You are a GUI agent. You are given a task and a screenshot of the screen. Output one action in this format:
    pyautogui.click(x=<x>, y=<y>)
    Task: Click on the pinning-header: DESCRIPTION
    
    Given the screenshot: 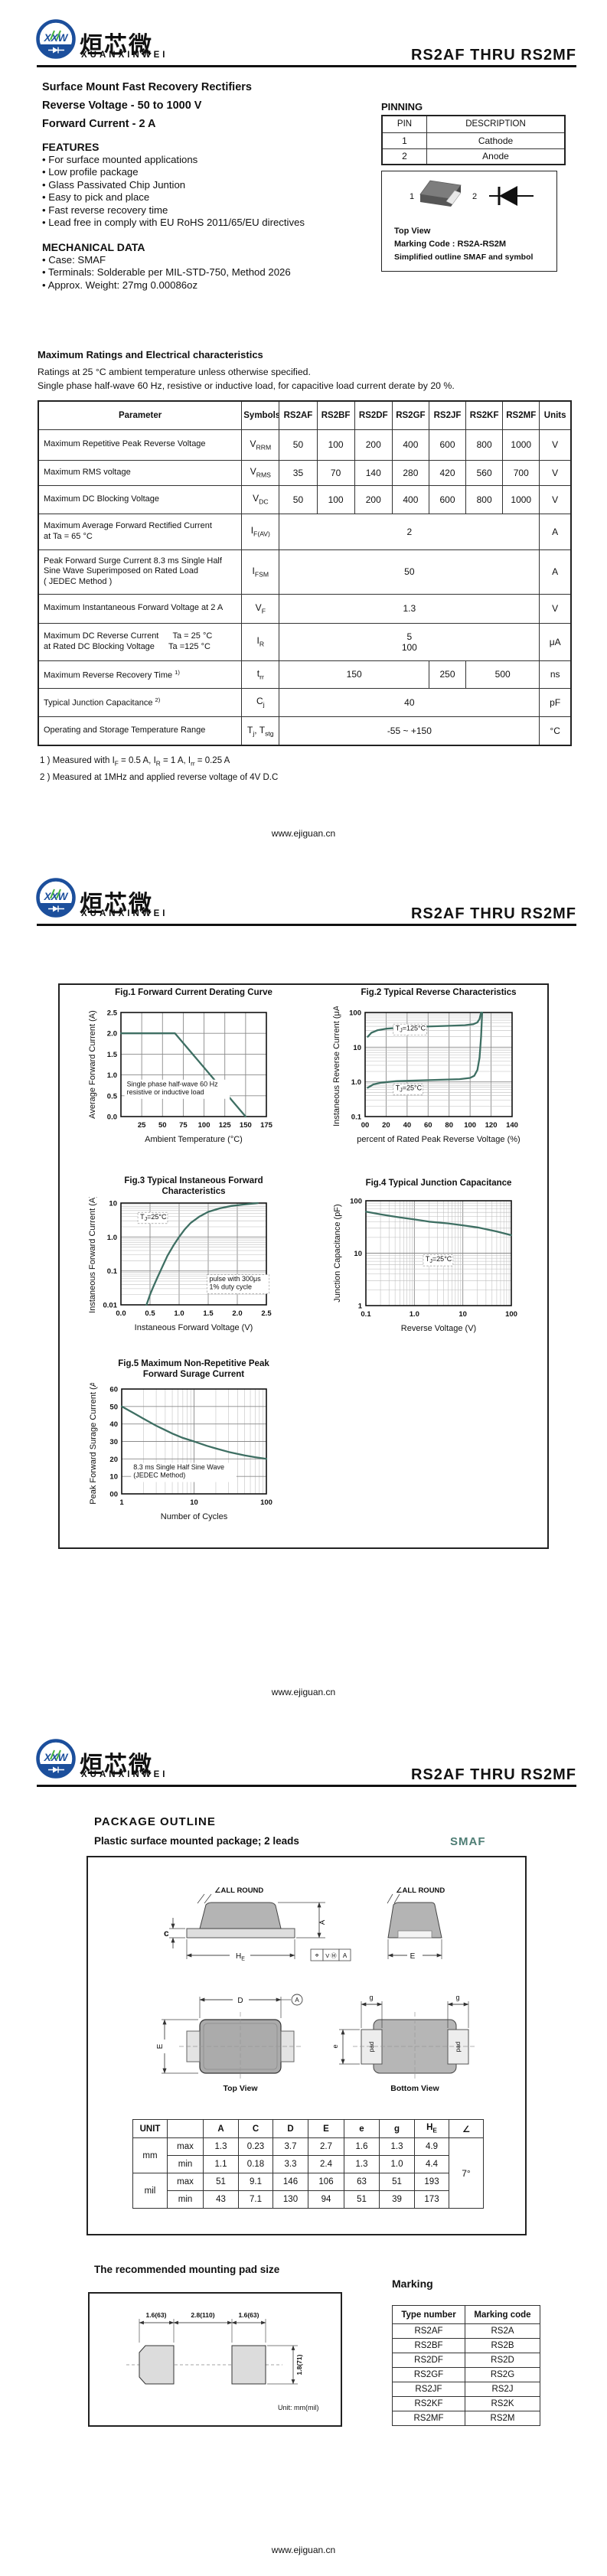 What is the action you would take?
    pyautogui.click(x=496, y=124)
    